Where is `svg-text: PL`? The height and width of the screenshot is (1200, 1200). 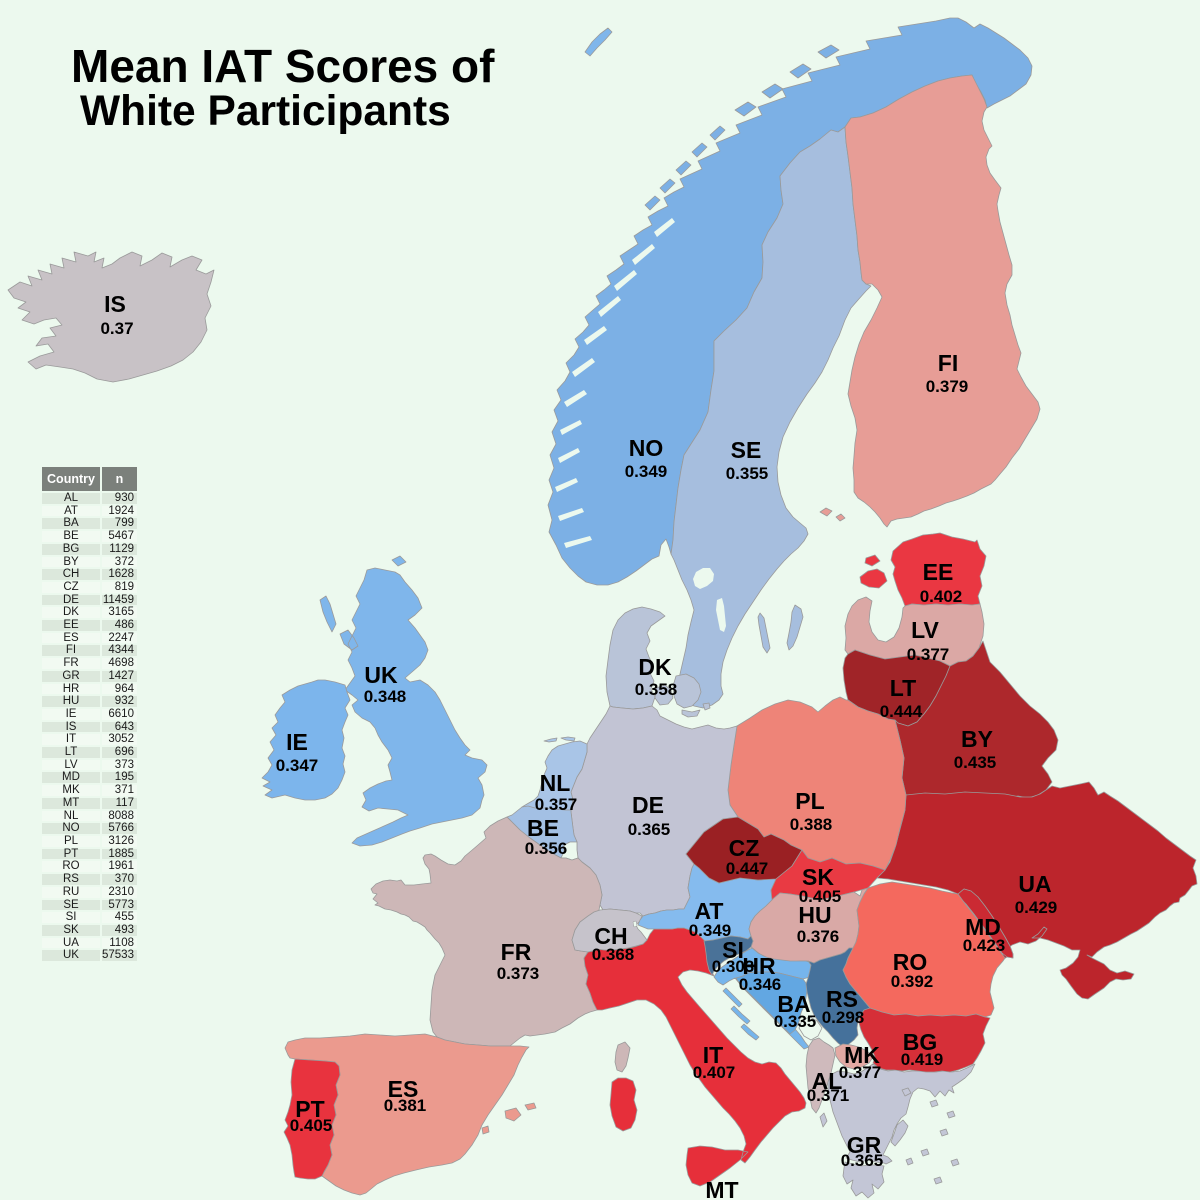
svg-text: PL is located at coordinates (809, 801).